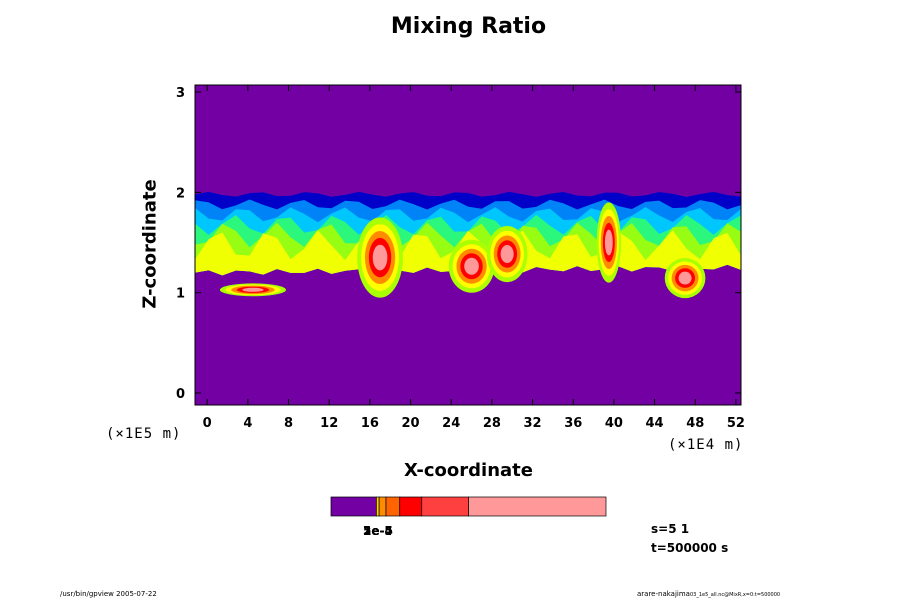 This screenshot has height=600, width=900. What do you see at coordinates (533, 423) in the screenshot?
I see `x-tick-label: 32` at bounding box center [533, 423].